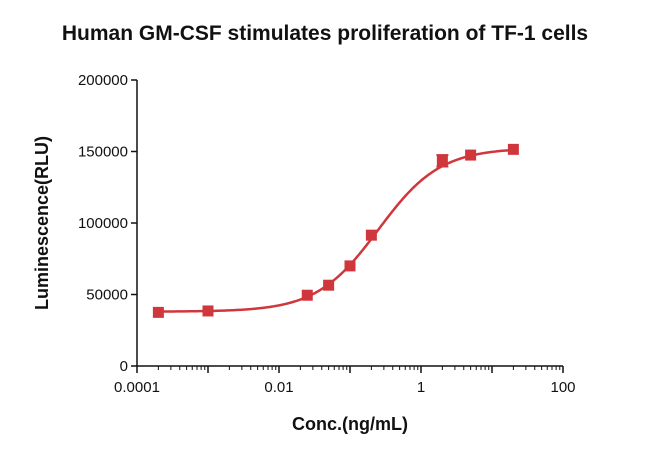 This screenshot has width=650, height=456. What do you see at coordinates (421, 387) in the screenshot?
I see `x-tick-label: 1` at bounding box center [421, 387].